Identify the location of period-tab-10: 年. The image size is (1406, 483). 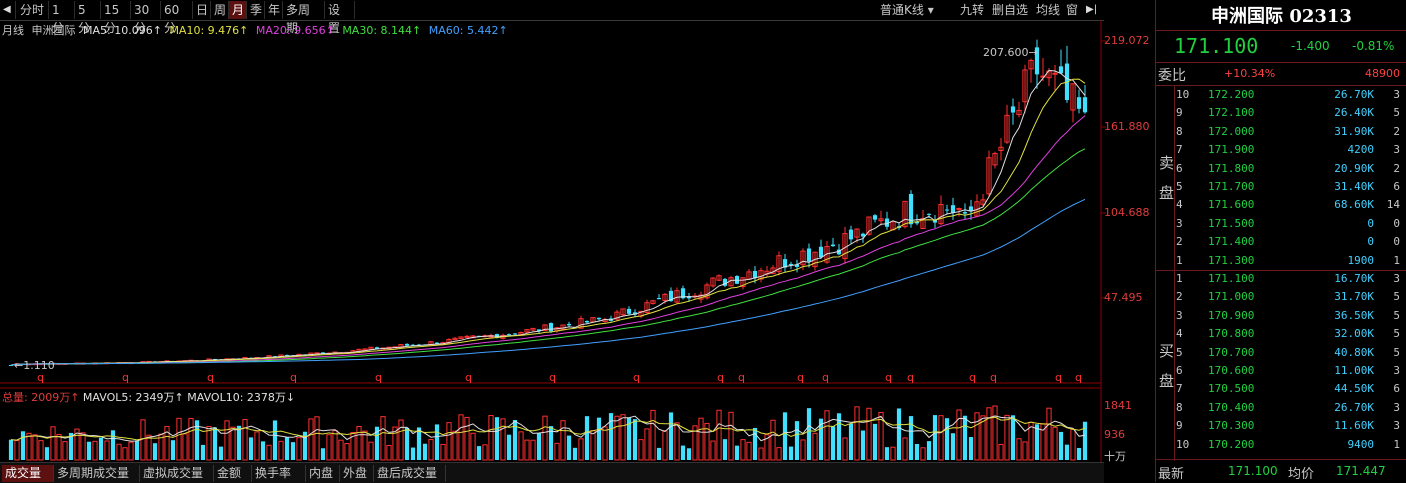
(274, 10).